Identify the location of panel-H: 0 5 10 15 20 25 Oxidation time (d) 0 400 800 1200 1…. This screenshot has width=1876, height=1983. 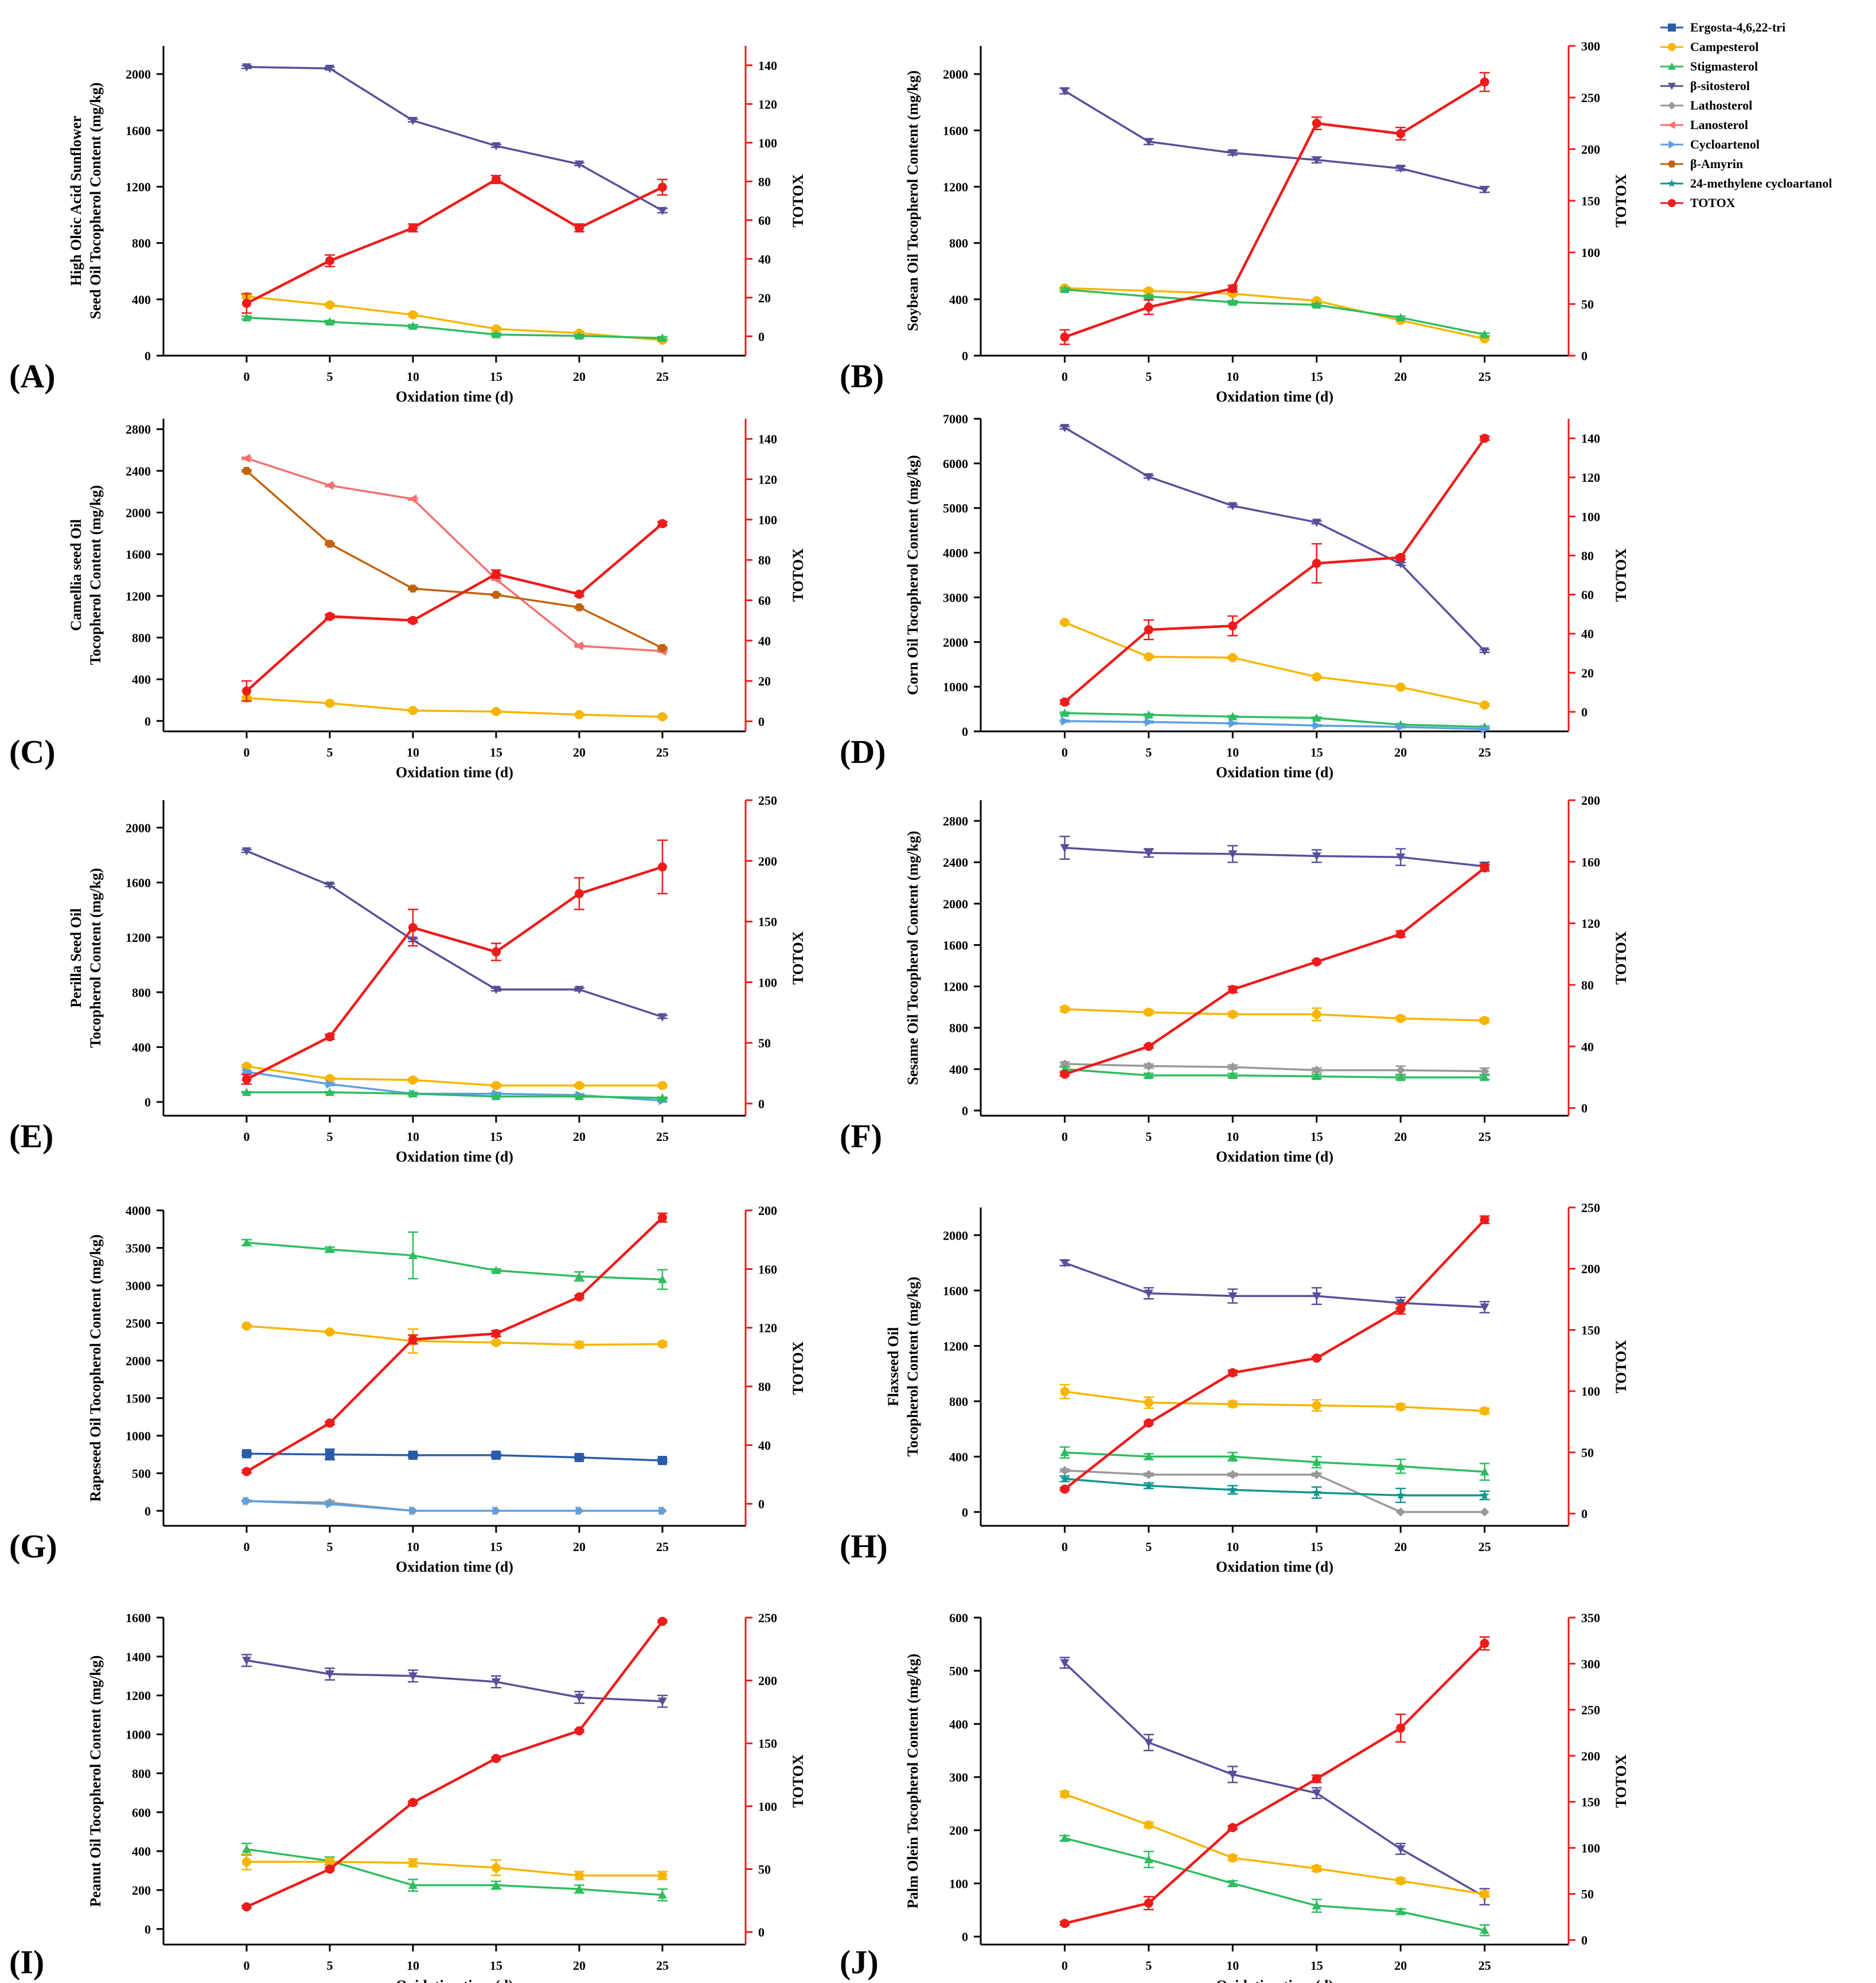
(1234, 1388).